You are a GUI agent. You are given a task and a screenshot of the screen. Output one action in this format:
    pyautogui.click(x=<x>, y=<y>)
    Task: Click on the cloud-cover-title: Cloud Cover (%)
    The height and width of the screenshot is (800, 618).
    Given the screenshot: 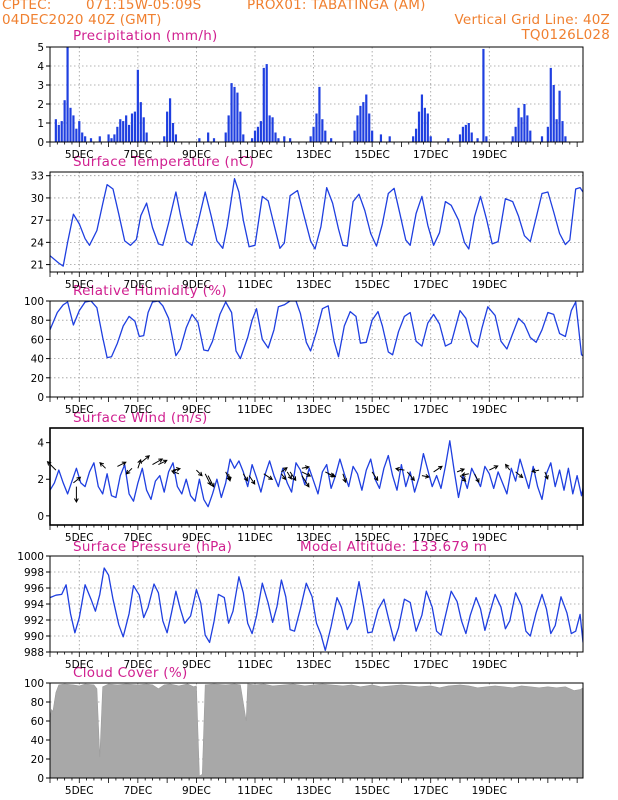 What is the action you would take?
    pyautogui.click(x=130, y=673)
    